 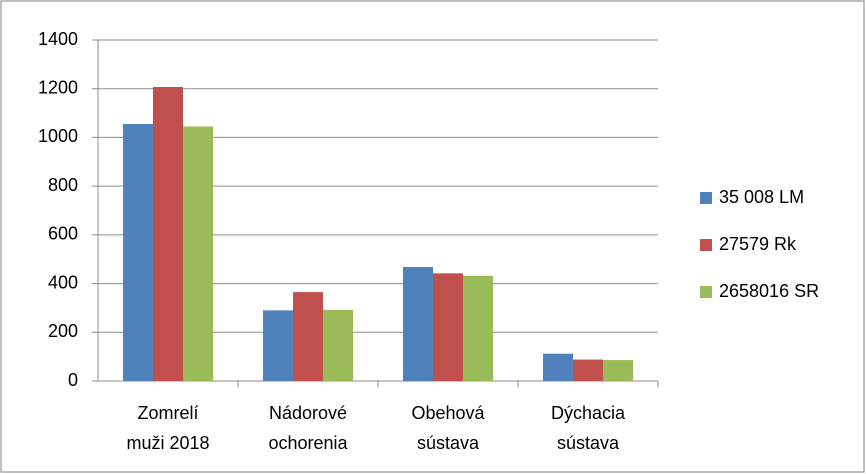 What do you see at coordinates (58, 39) in the screenshot?
I see `y-tick-label: 1400` at bounding box center [58, 39].